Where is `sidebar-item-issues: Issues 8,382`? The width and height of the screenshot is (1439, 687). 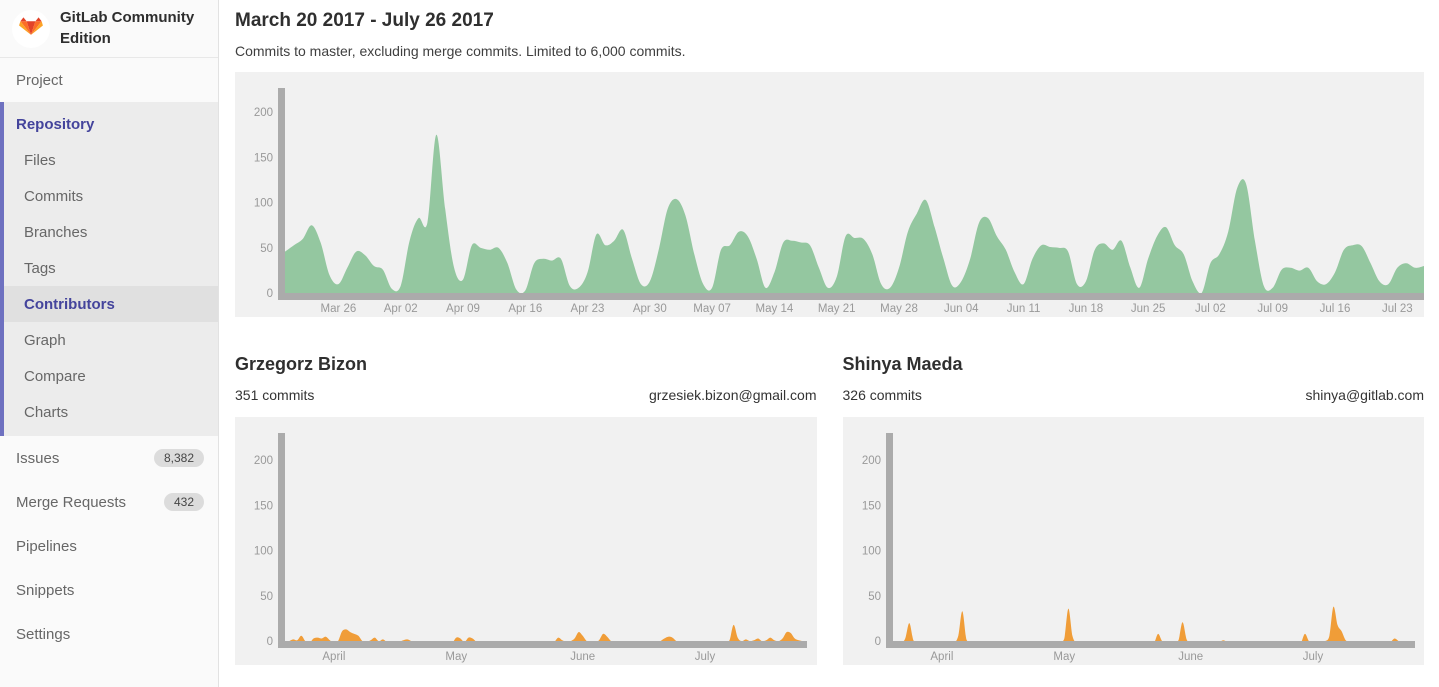 sidebar-item-issues: Issues 8,382 is located at coordinates (109, 458).